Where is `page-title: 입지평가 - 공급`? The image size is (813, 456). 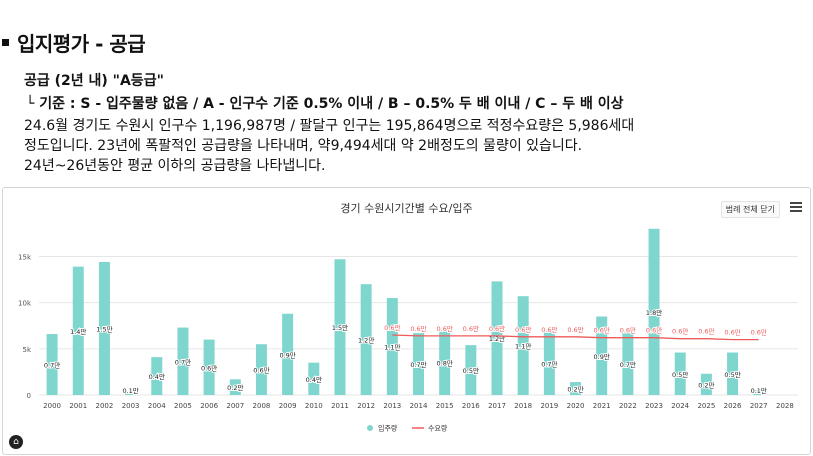
page-title: 입지평가 - 공급 is located at coordinates (81, 44).